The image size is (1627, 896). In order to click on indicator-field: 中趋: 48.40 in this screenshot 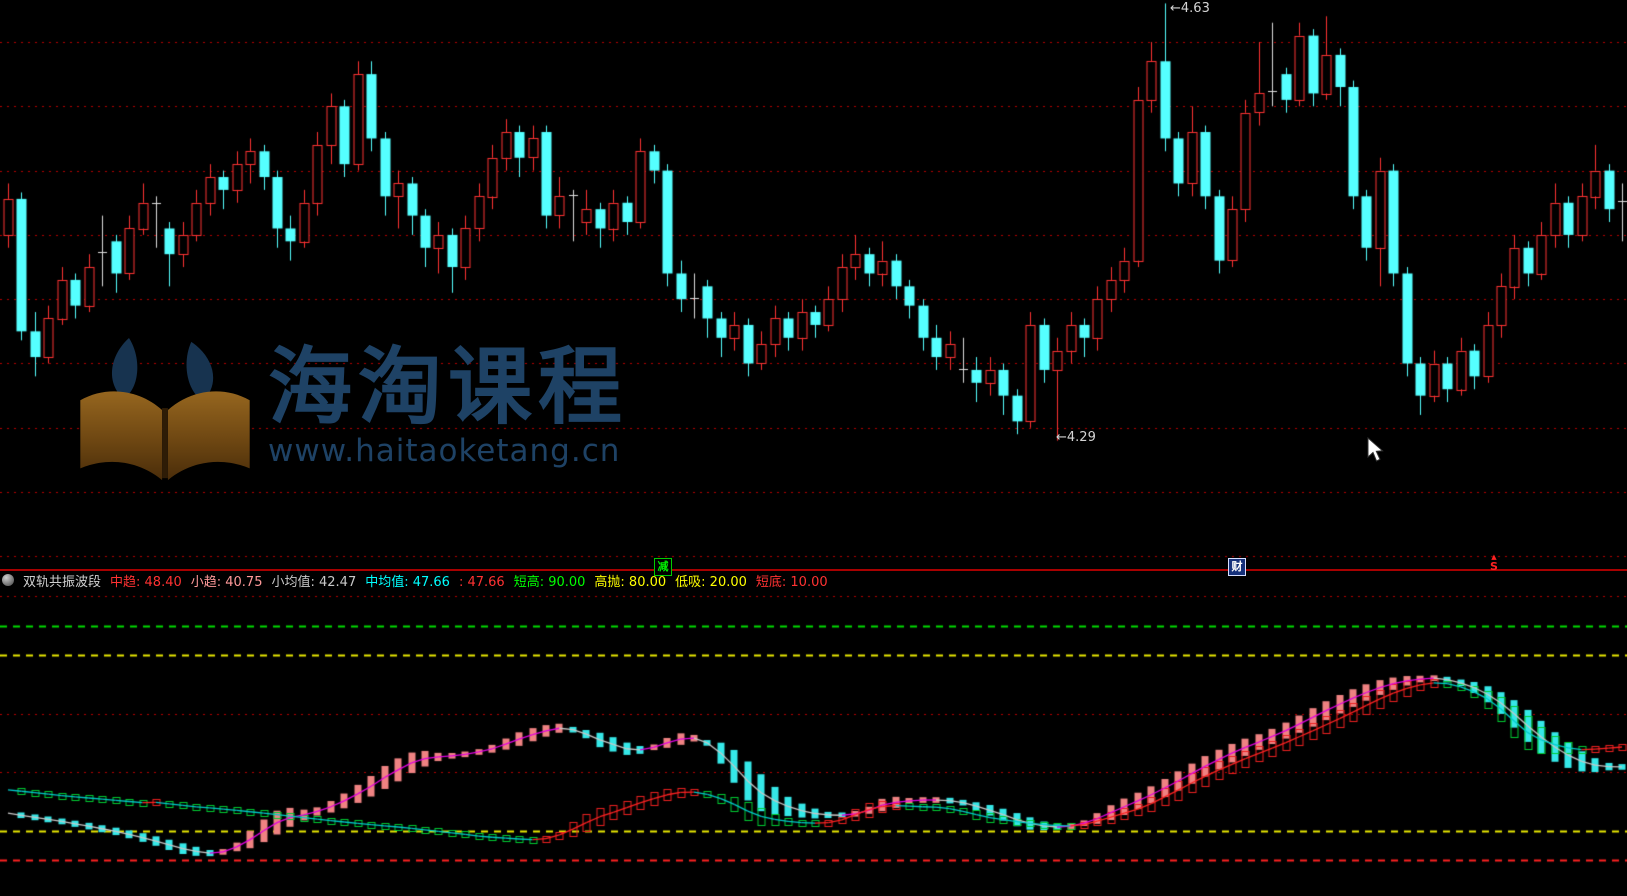, I will do `click(146, 582)`.